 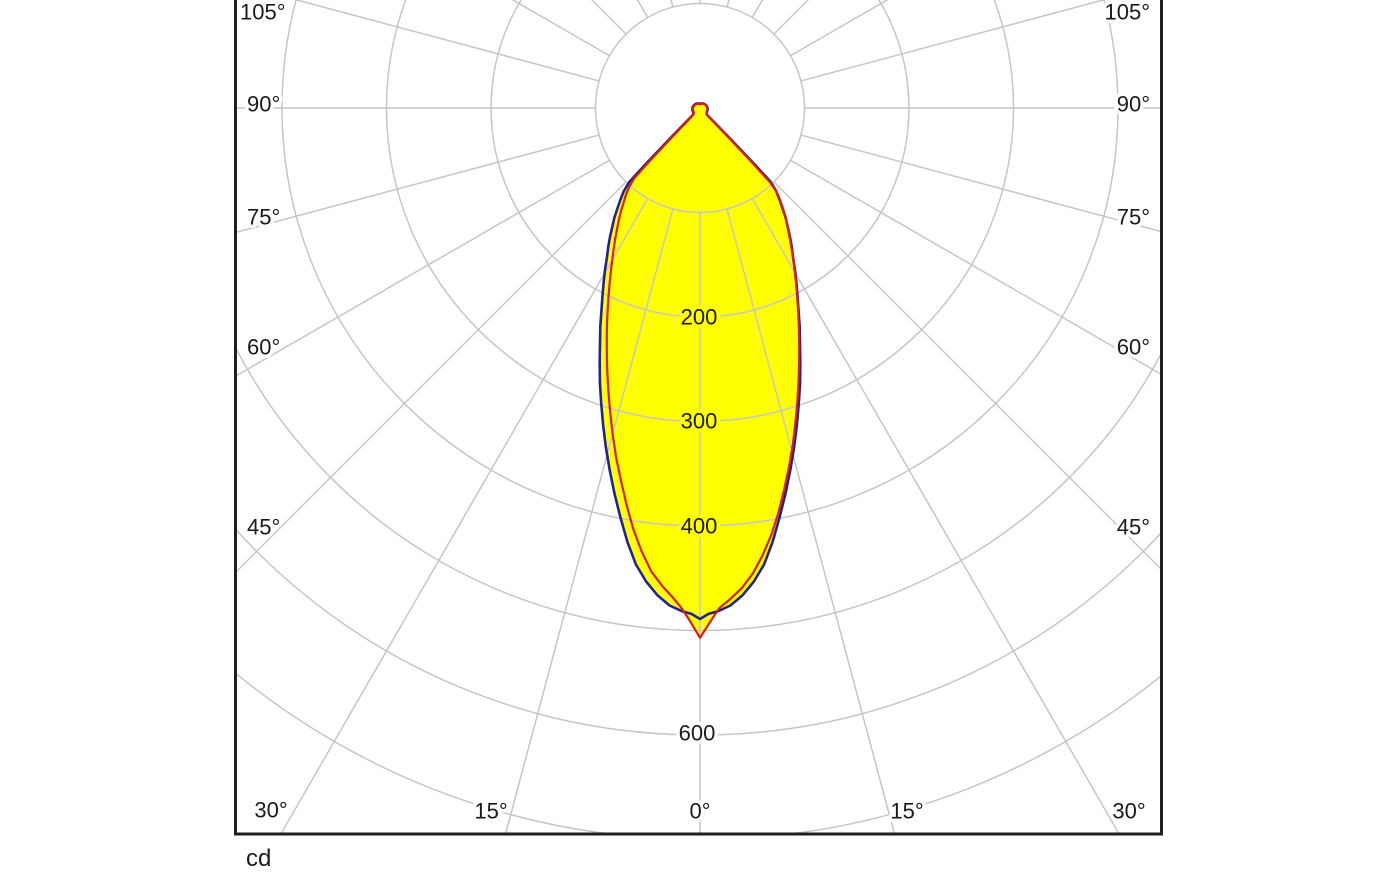 I want to click on red-curve, so click(x=703, y=370).